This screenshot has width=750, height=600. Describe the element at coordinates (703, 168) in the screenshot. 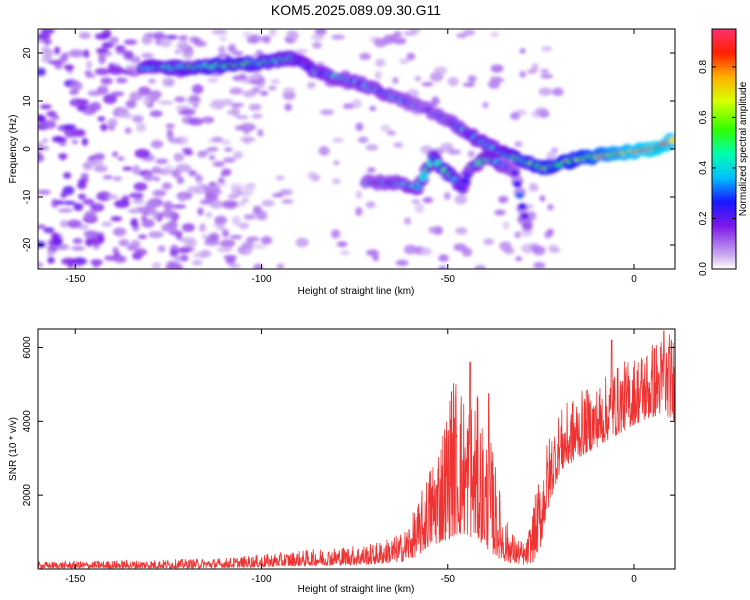

I see `colorbar-tick-label: 0.4` at that location.